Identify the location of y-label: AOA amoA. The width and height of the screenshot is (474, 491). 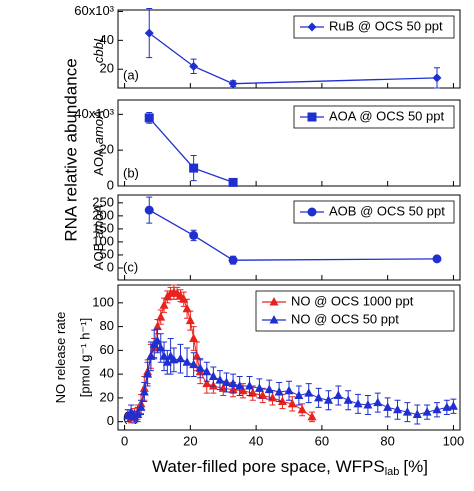
(98, 142).